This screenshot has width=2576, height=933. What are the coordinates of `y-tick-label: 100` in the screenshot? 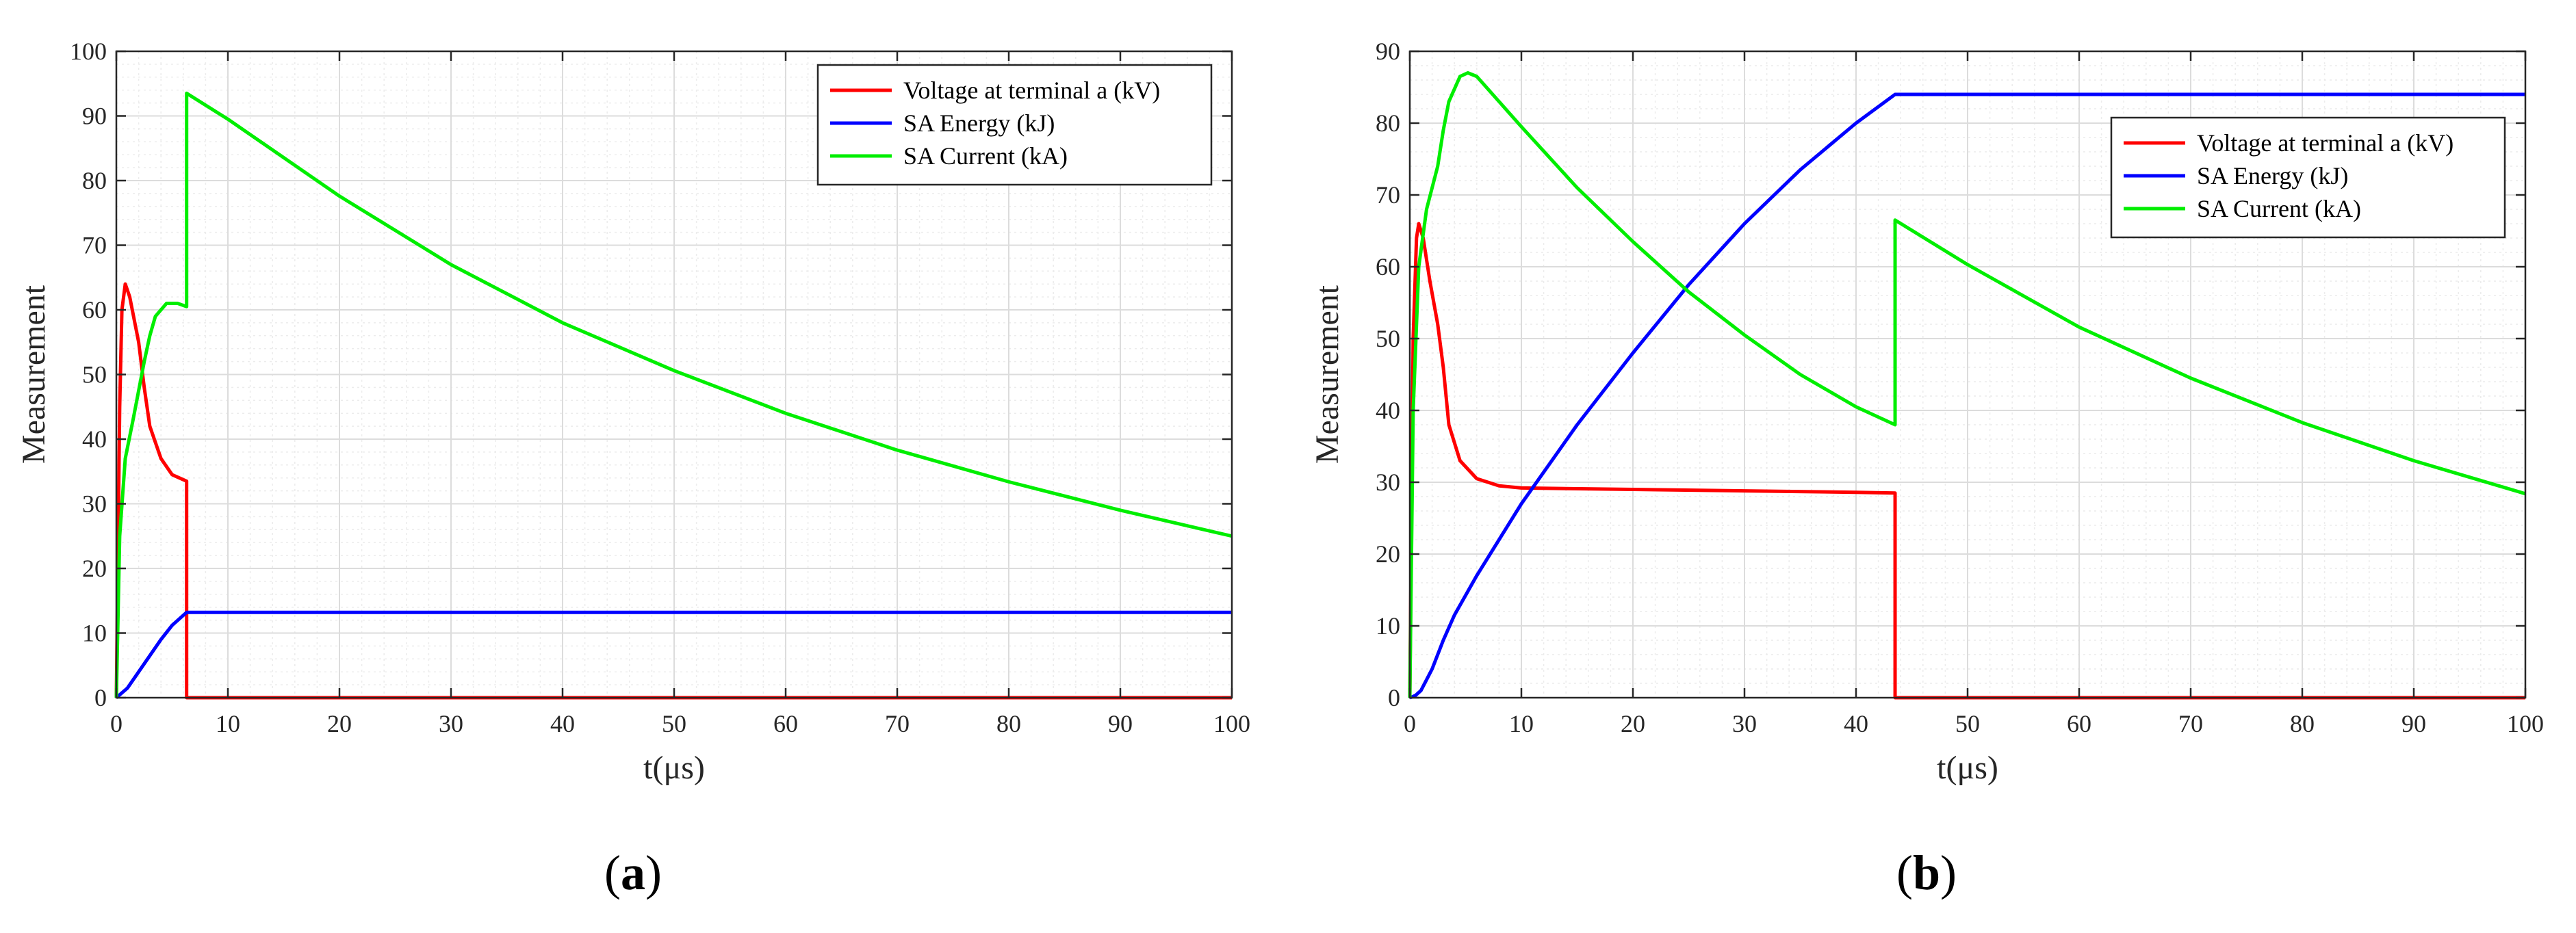 It's located at (88, 51).